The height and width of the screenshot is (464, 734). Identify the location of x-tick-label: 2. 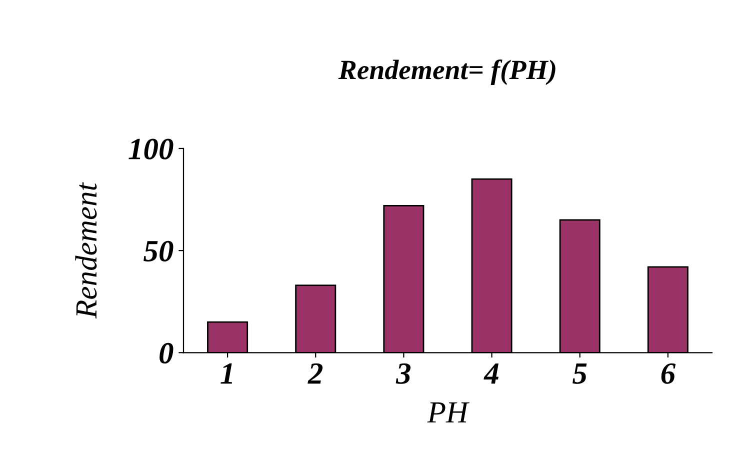
(315, 373).